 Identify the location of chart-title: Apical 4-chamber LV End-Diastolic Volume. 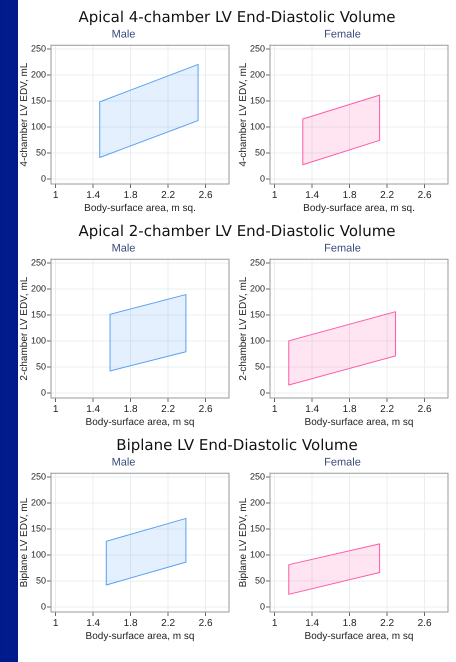
(237, 17).